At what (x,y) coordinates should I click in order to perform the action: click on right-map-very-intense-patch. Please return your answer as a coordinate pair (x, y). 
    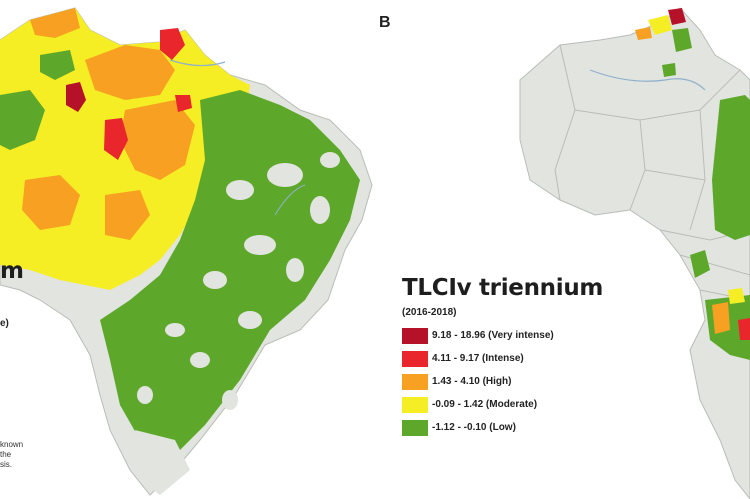
    Looking at the image, I should click on (677, 16).